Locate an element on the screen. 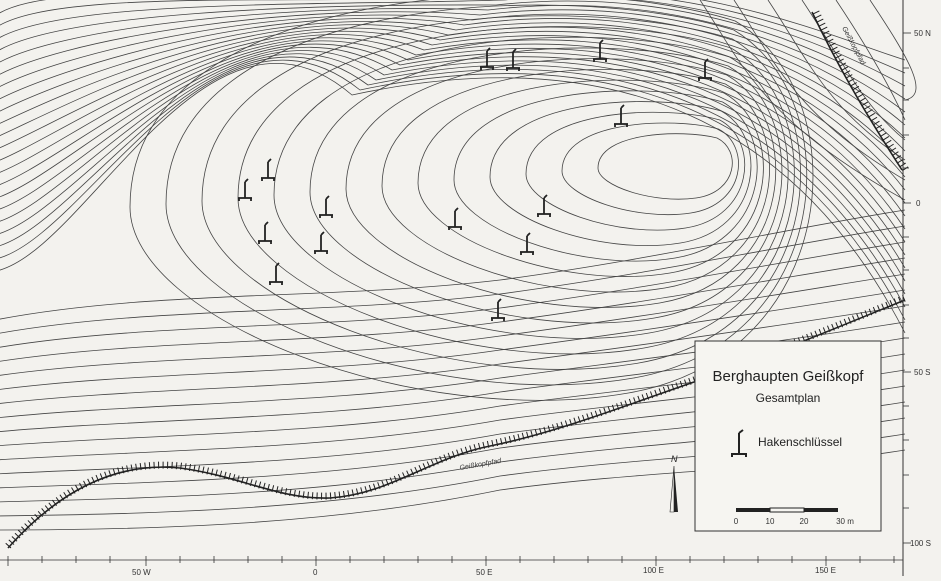  north-label: N is located at coordinates (674, 459).